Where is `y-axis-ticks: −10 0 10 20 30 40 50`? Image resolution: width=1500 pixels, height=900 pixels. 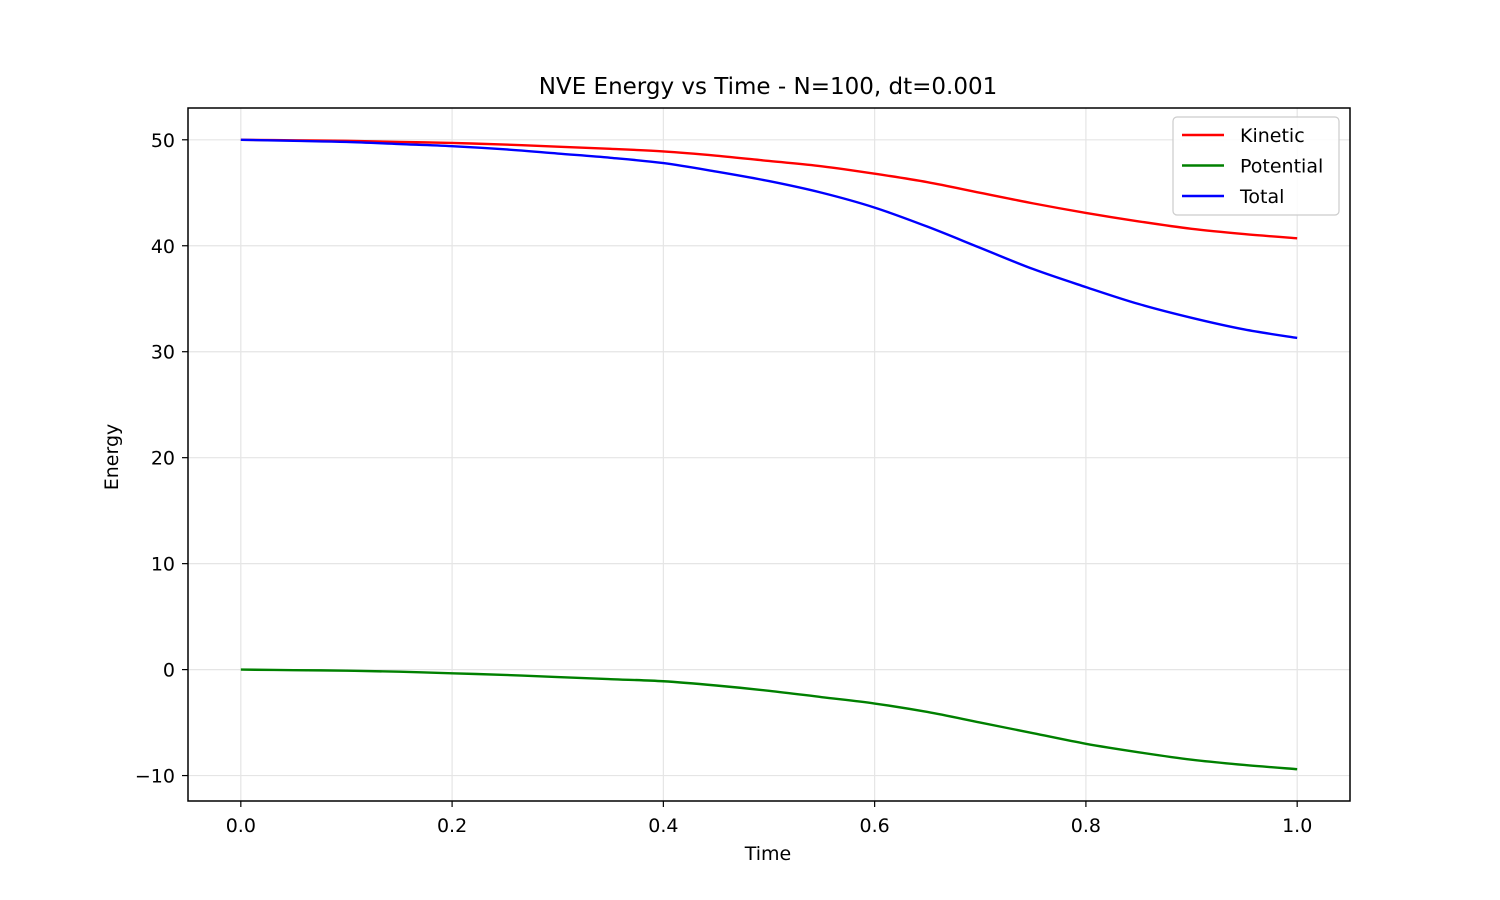 y-axis-ticks: −10 0 10 20 30 40 50 is located at coordinates (161, 459).